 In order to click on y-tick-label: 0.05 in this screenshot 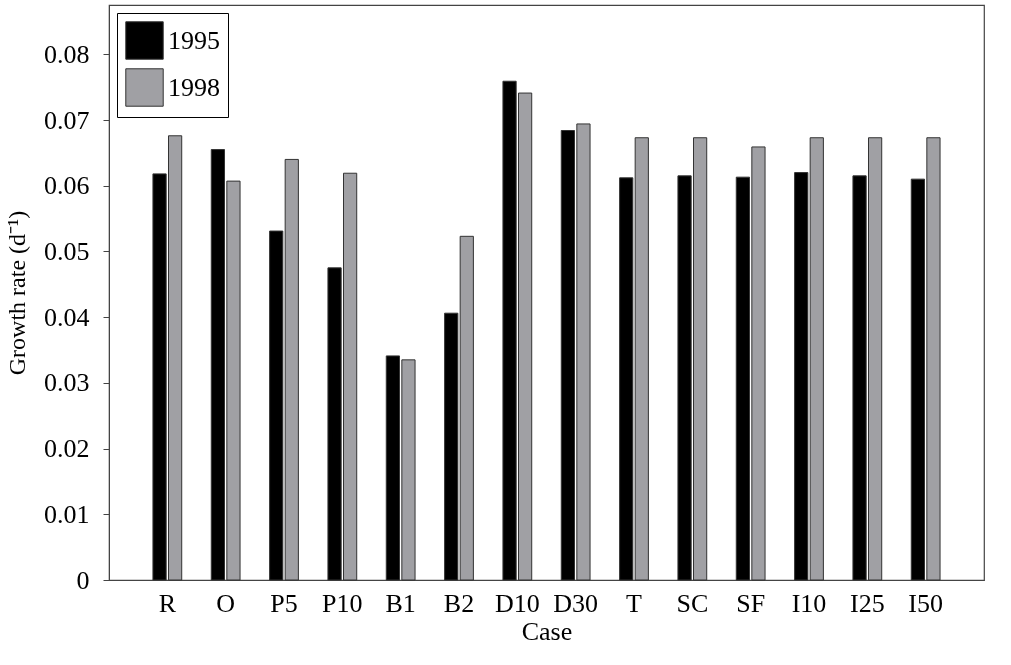, I will do `click(67, 251)`.